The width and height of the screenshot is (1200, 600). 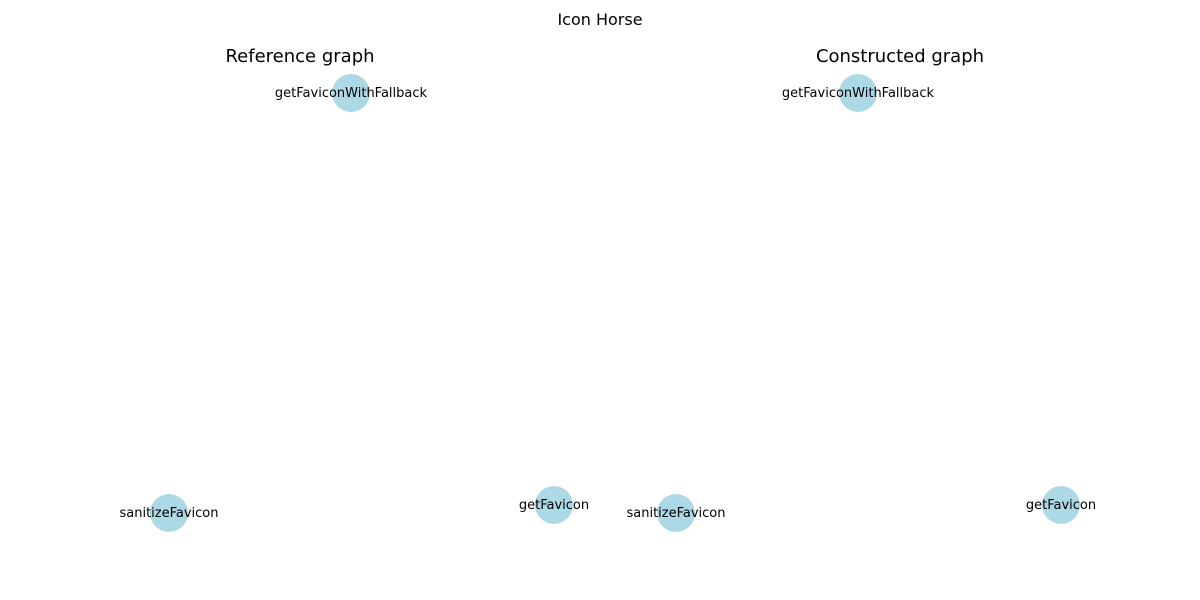 I want to click on constructed-graph-title: Constructed graph, so click(x=900, y=56).